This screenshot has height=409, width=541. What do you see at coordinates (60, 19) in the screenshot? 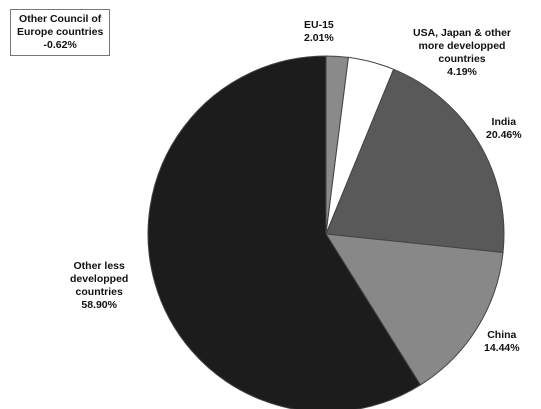
I see `annotation-name-line-1: Other Council of` at bounding box center [60, 19].